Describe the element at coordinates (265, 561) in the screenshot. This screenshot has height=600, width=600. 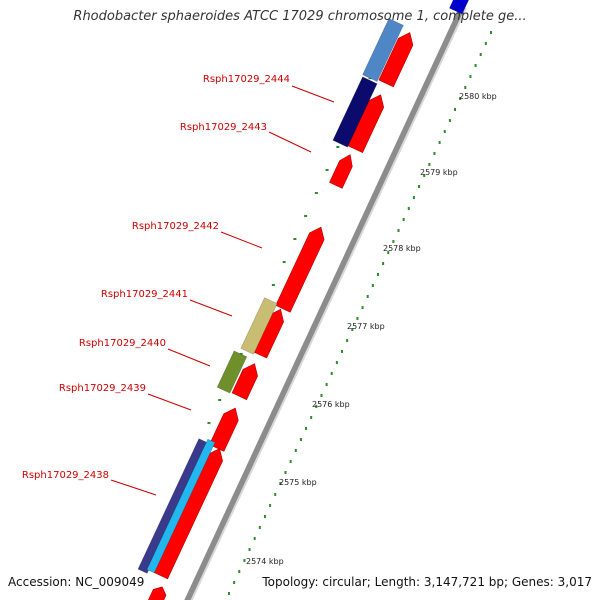
I see `scale-tick-label: 2574 kbp` at that location.